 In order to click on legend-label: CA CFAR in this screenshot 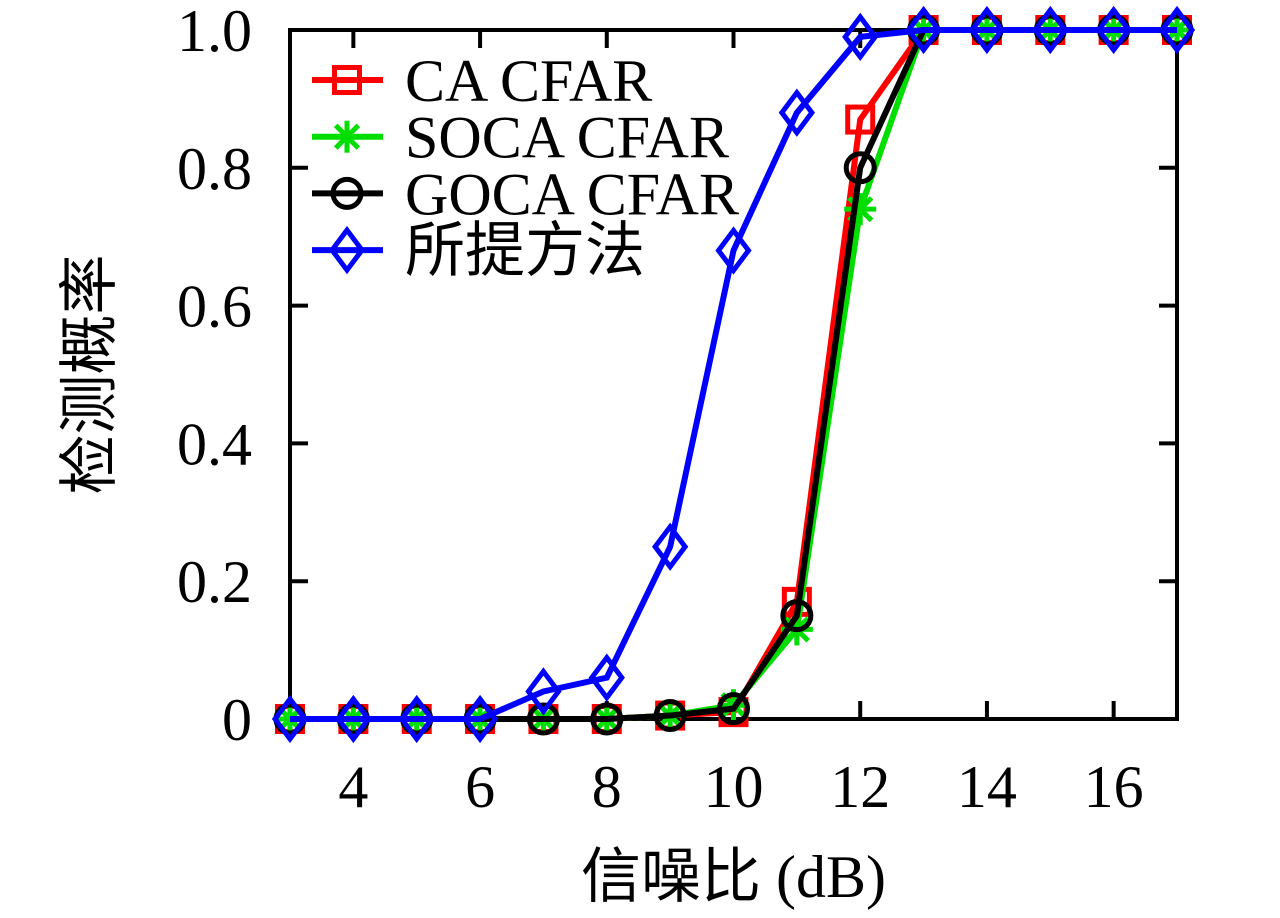, I will do `click(528, 81)`.